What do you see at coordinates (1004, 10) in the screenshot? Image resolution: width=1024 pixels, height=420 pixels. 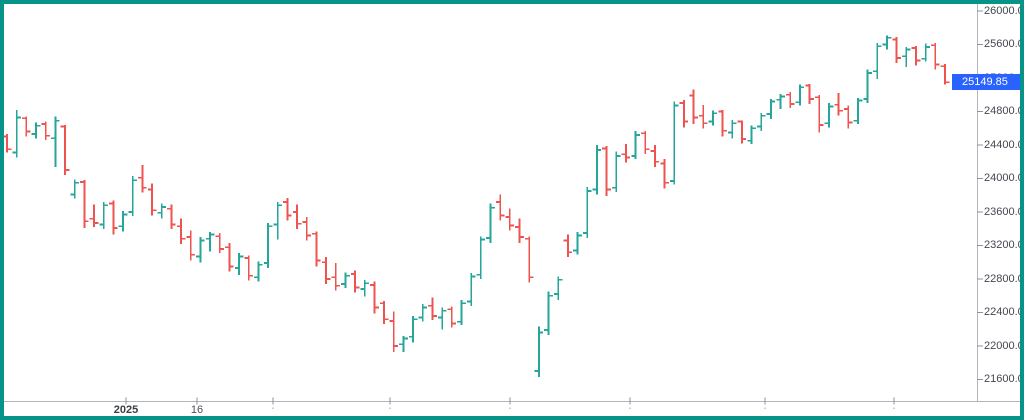 I see `price-axis-label: 26000.00` at bounding box center [1004, 10].